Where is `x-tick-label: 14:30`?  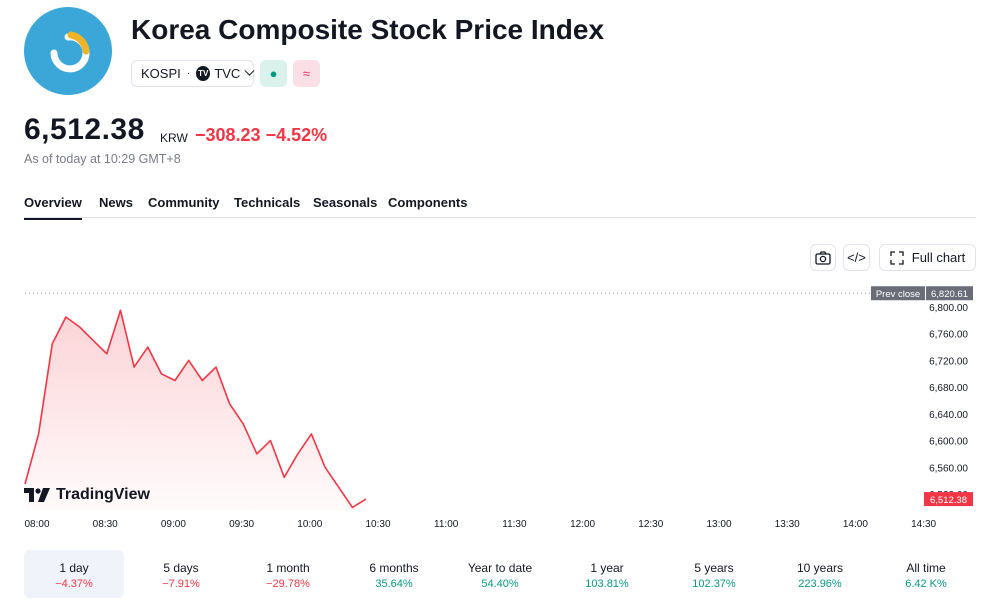 x-tick-label: 14:30 is located at coordinates (923, 524).